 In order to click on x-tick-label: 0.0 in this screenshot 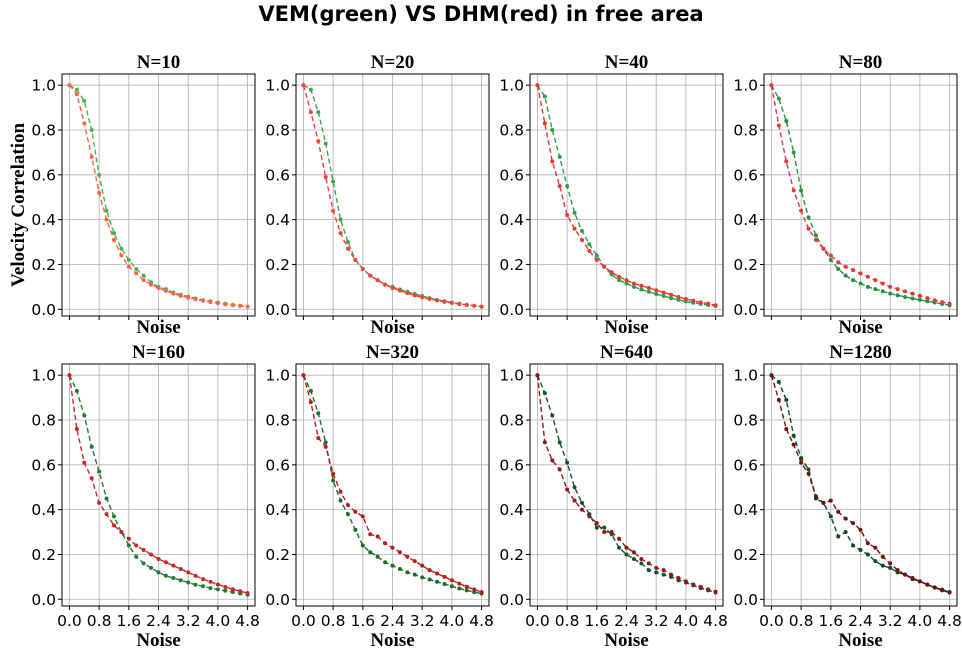, I will do `click(303, 621)`.